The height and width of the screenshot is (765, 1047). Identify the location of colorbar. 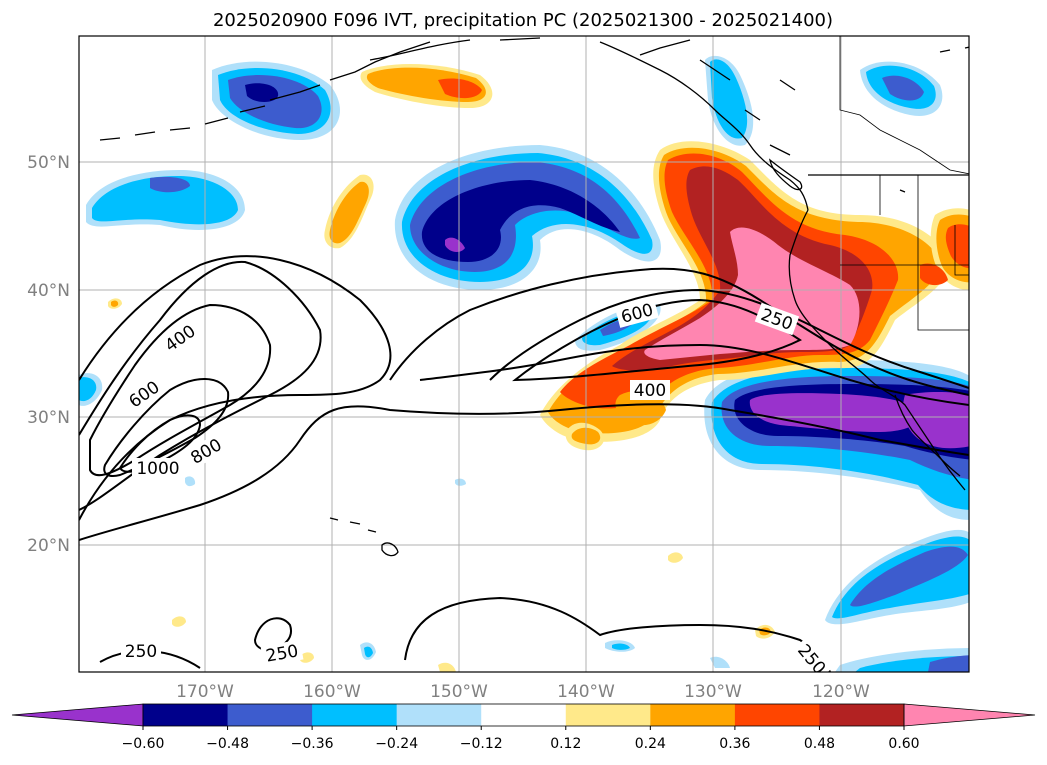
(523, 715).